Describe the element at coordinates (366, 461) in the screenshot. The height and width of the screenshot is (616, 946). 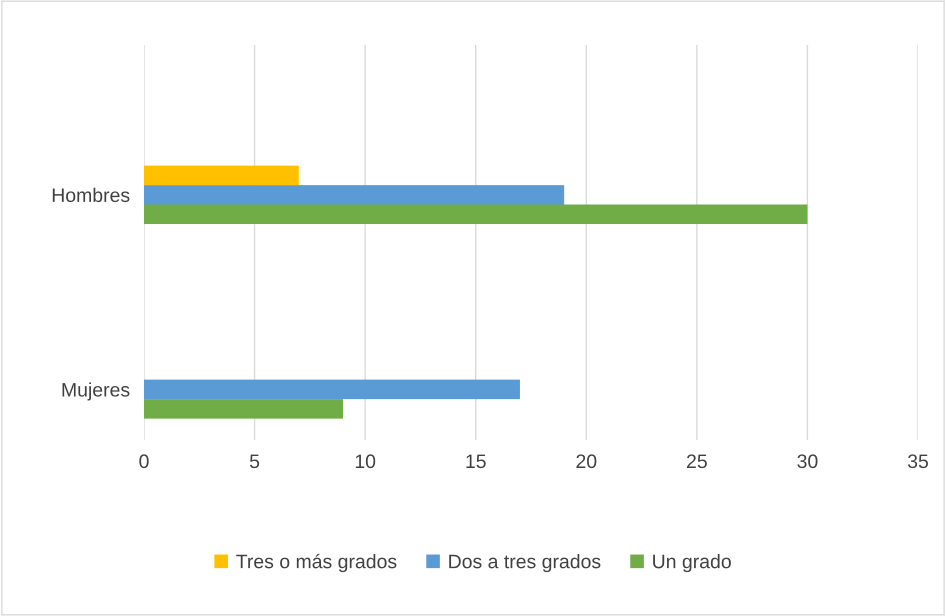
I see `x-tick-label: 10` at that location.